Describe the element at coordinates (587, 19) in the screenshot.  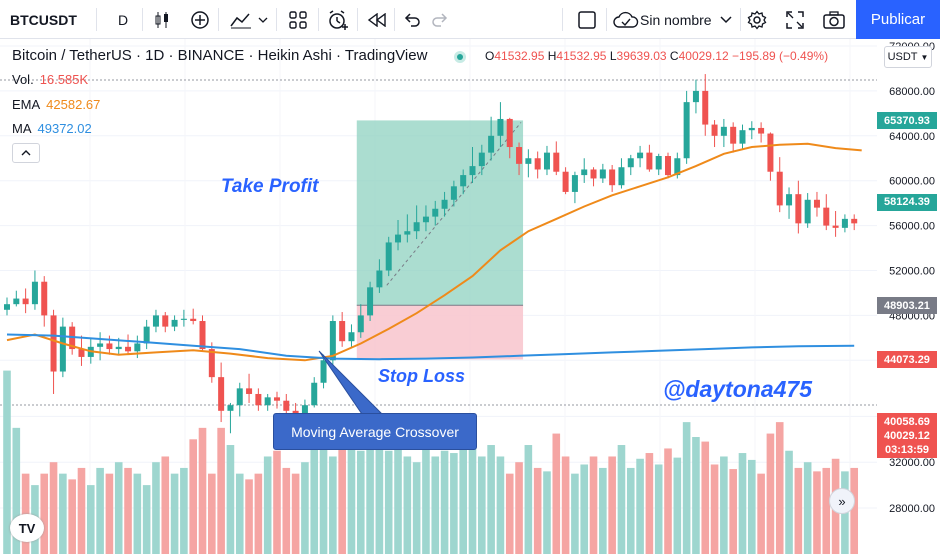
I see `fullscreen-box-icon` at that location.